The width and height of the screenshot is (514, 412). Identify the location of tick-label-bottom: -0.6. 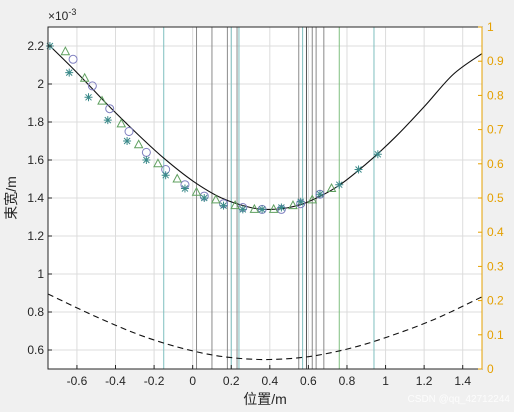
(77, 381).